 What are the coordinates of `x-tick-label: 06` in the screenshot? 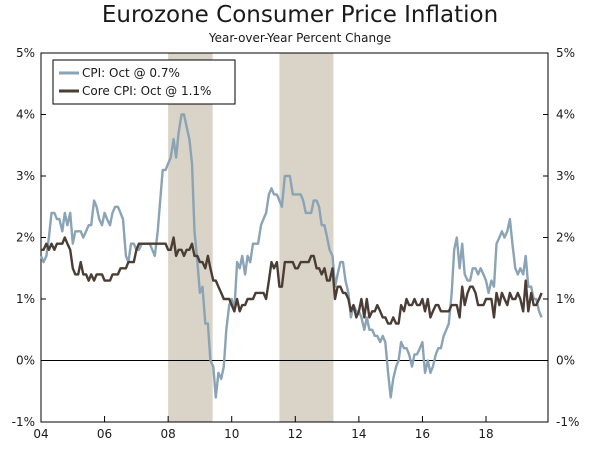 It's located at (104, 434).